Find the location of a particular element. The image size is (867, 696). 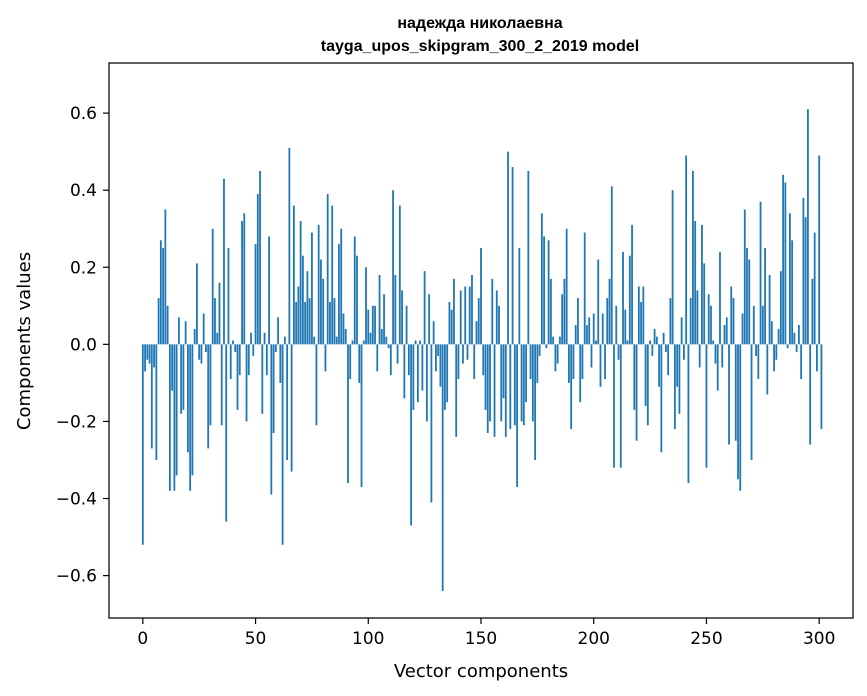

x-tick-label: 0 is located at coordinates (142, 639).